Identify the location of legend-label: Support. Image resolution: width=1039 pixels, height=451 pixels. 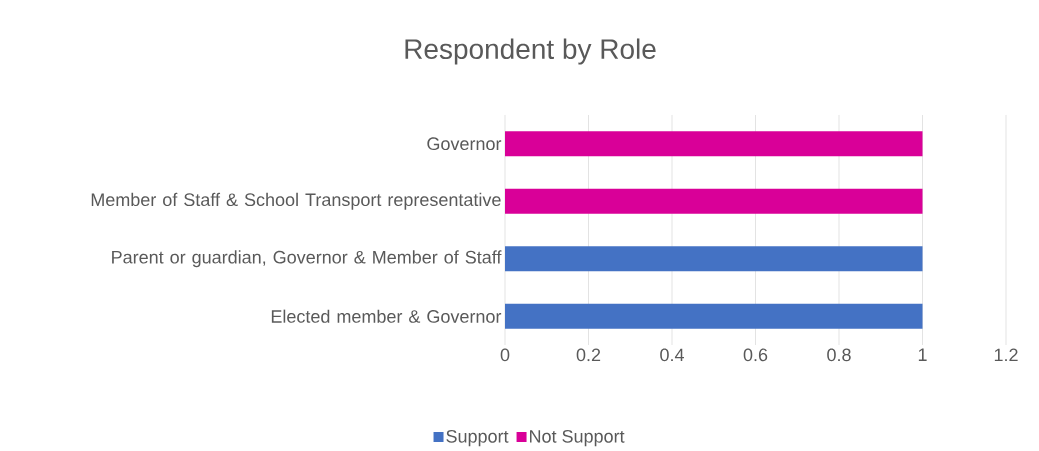
(477, 438).